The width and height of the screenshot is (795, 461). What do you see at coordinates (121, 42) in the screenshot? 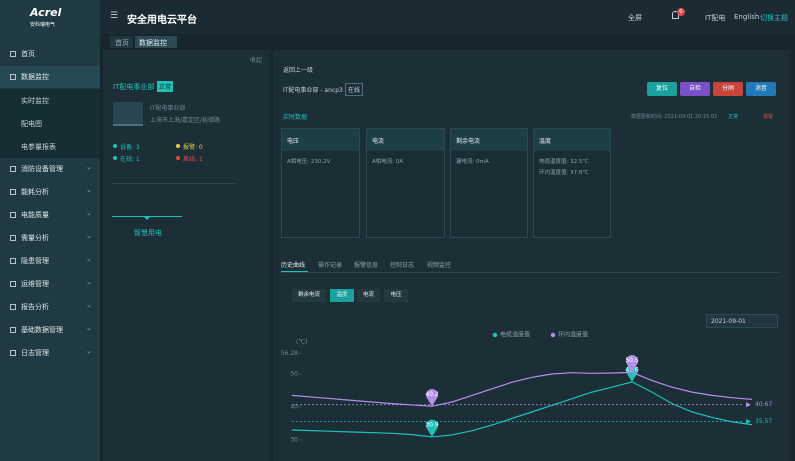
I see `tab: 首页` at bounding box center [121, 42].